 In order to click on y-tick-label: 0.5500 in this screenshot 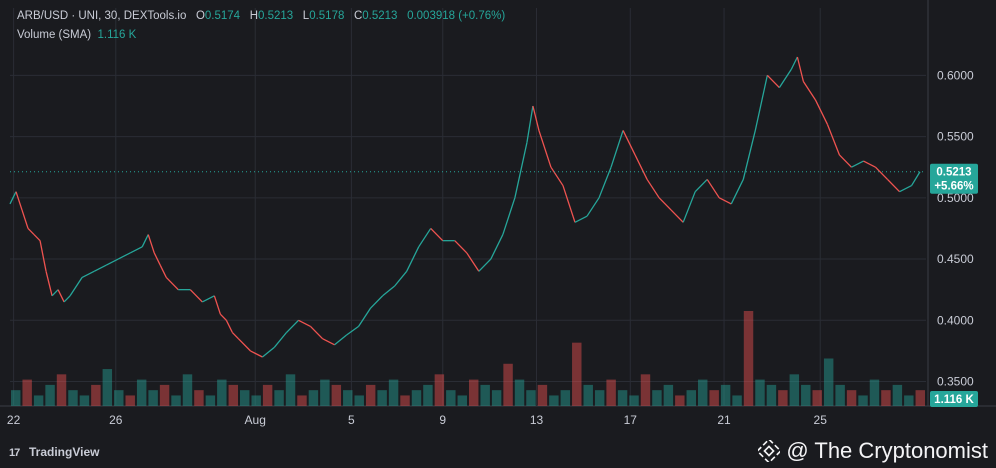, I will do `click(955, 137)`.